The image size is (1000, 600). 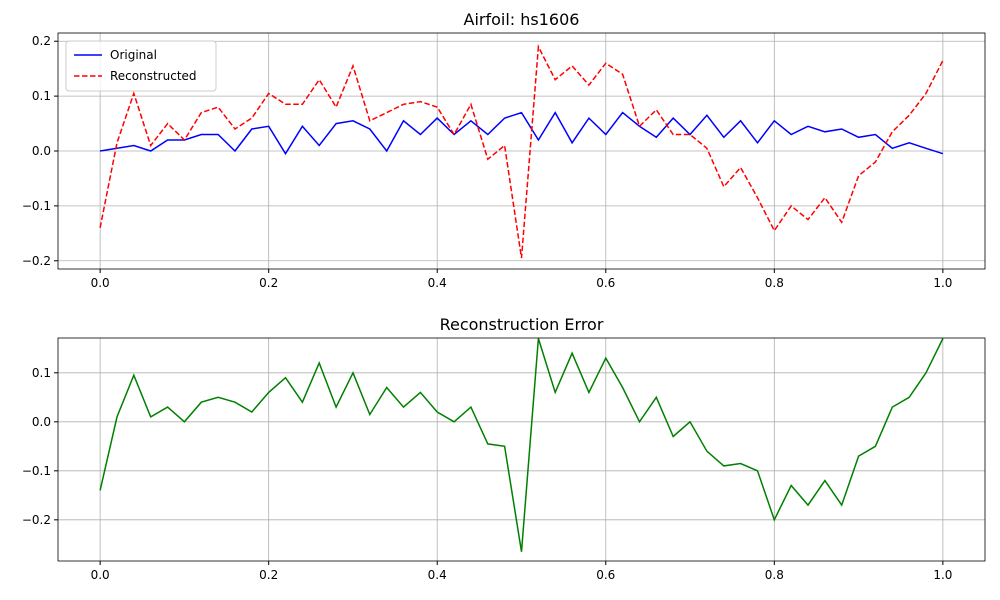 What do you see at coordinates (133, 55) in the screenshot?
I see `legend-label: Original` at bounding box center [133, 55].